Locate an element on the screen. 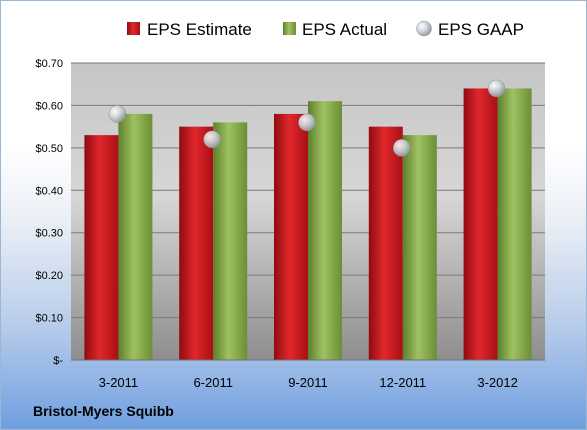  x-category-label: 12-2011 is located at coordinates (402, 382).